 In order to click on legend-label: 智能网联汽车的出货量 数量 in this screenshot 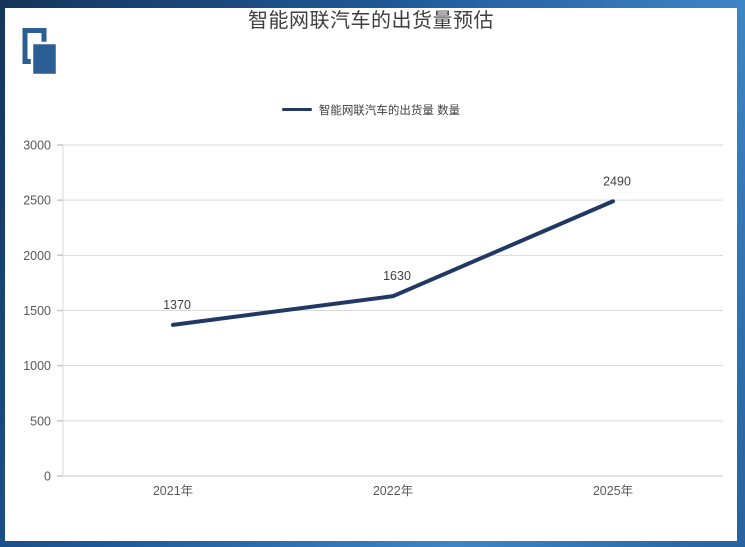, I will do `click(389, 110)`.